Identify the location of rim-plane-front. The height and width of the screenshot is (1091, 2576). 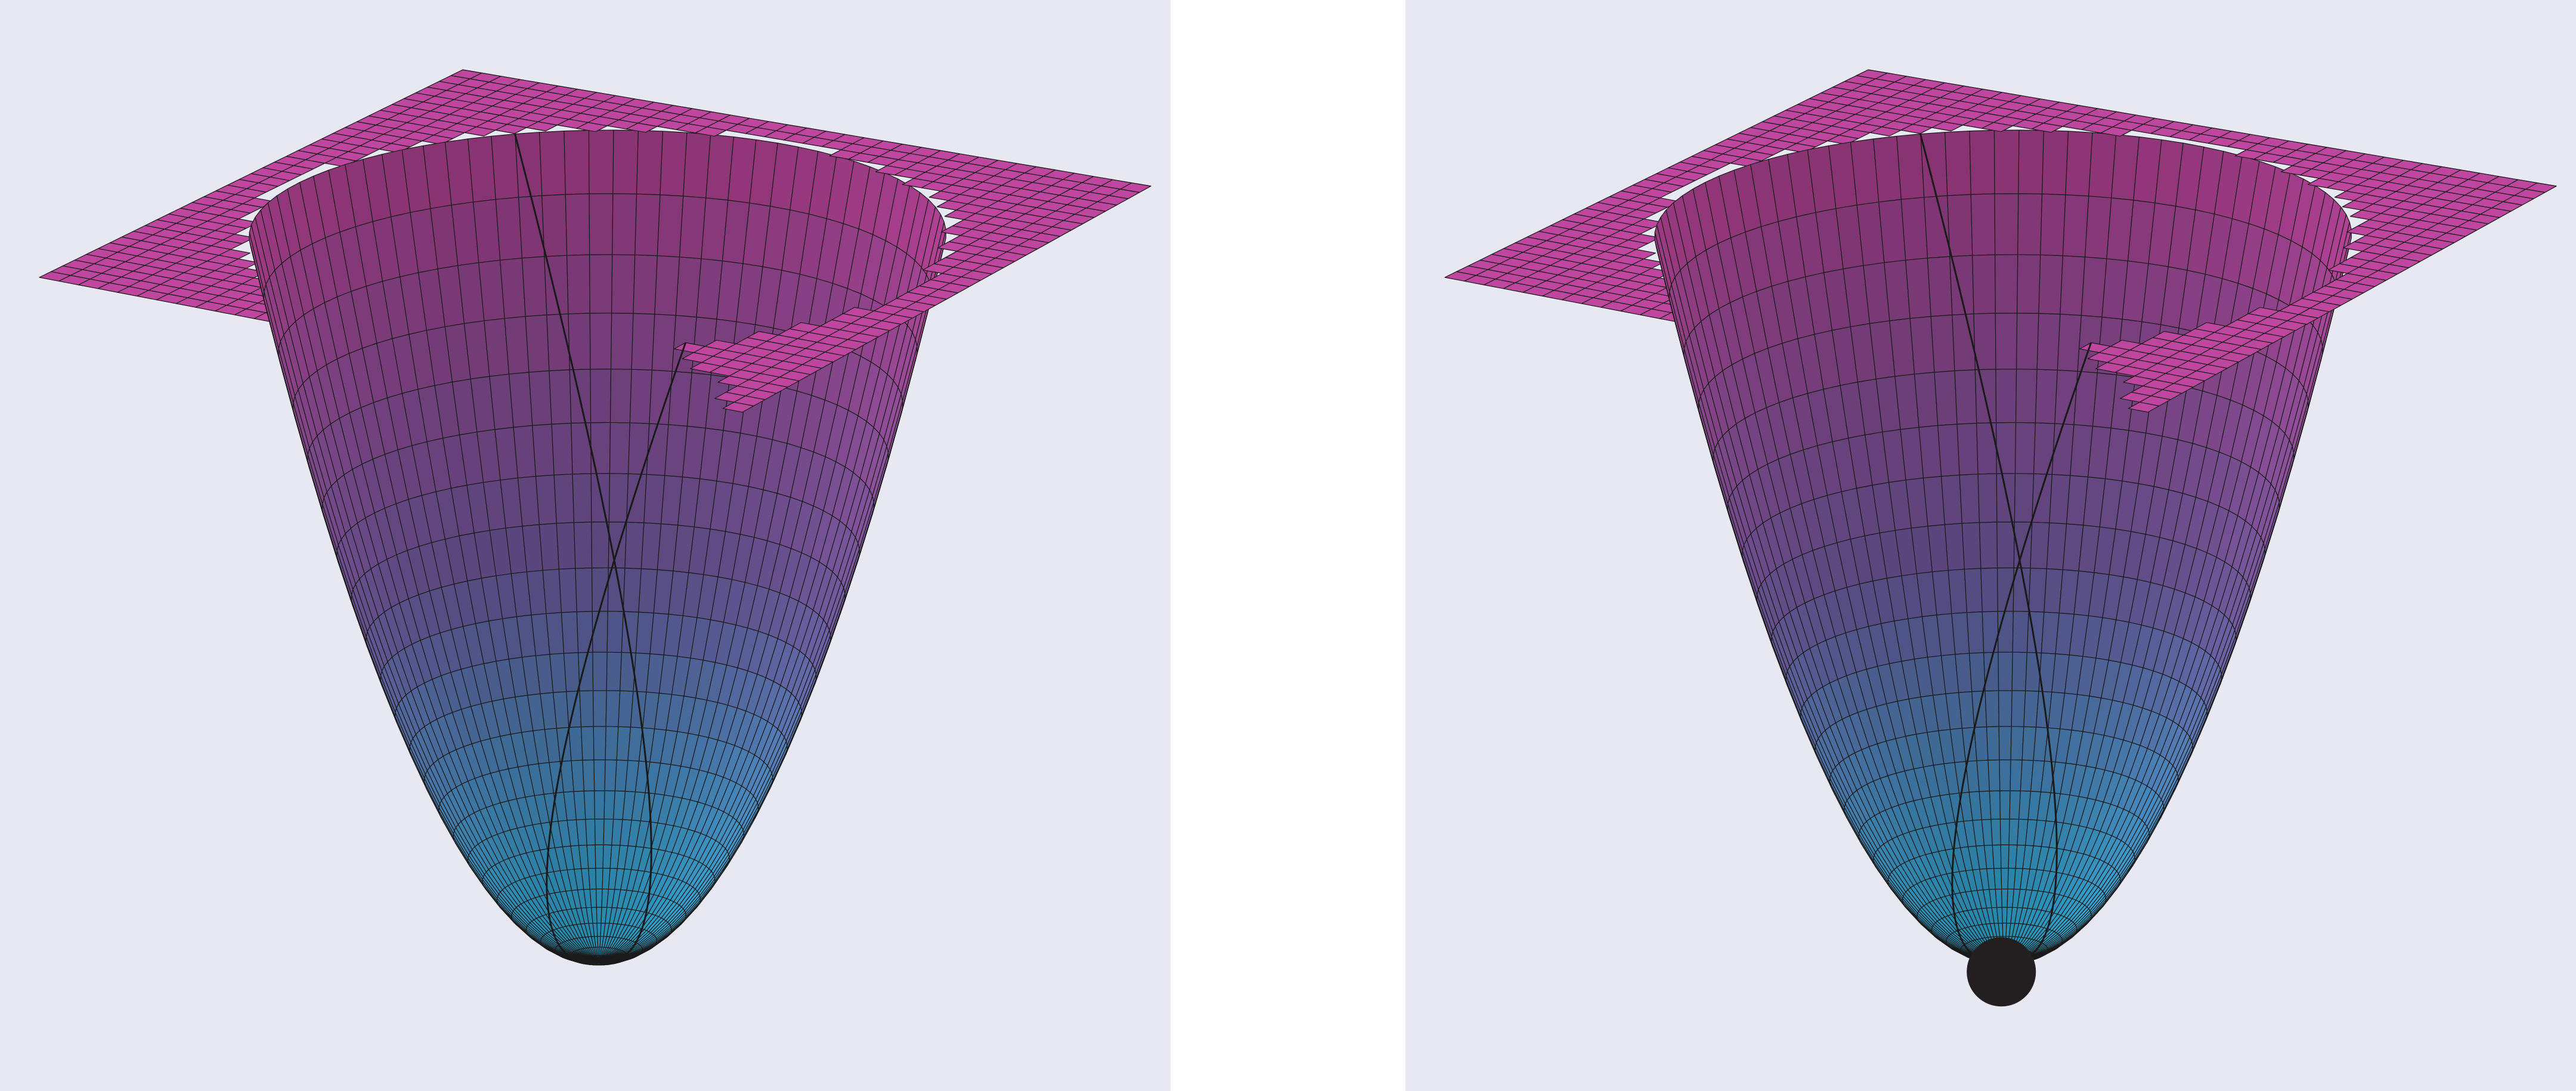
(800, 241).